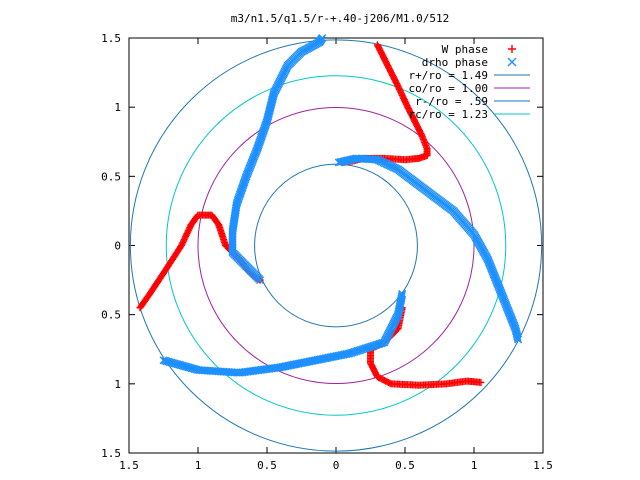 The height and width of the screenshot is (480, 640). I want to click on chart-title: m3/n1.5/q1.5/r-+.40-j206/M1.0/512, so click(340, 18).